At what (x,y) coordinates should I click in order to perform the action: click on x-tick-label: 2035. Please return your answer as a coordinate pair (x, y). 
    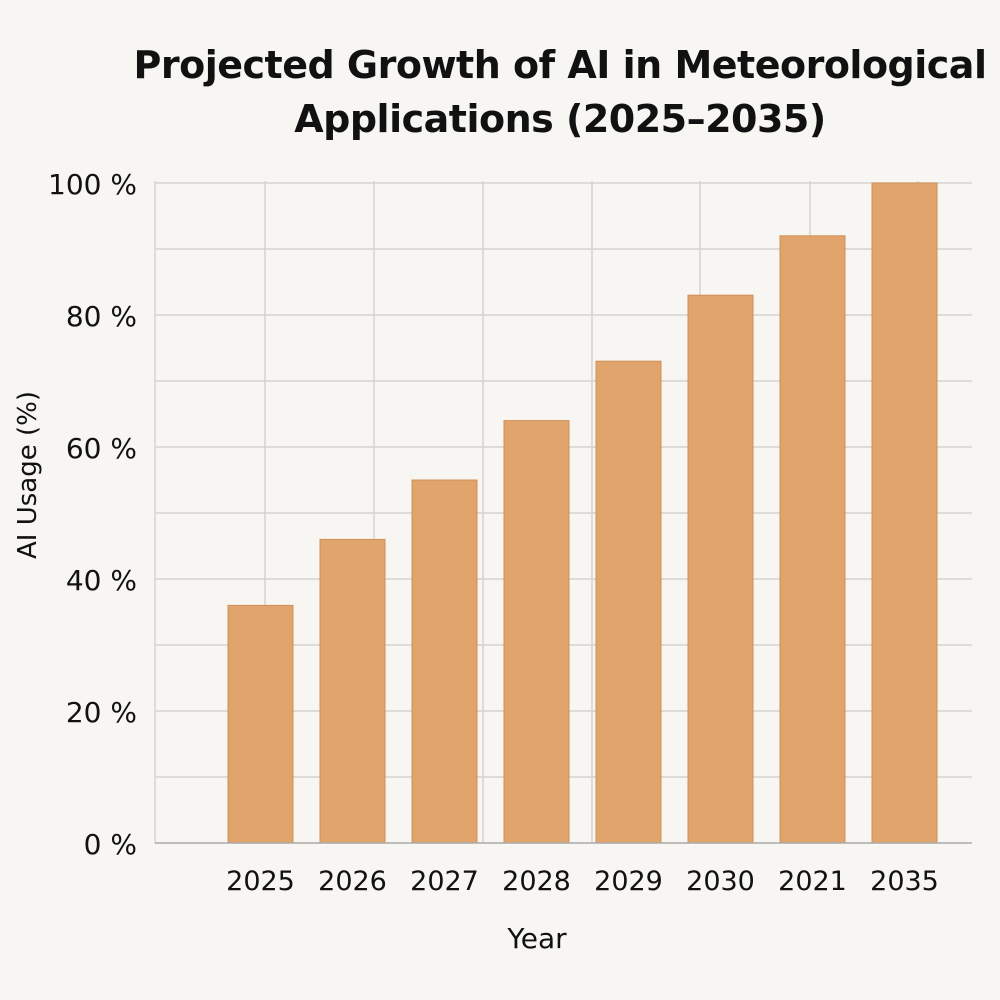
    Looking at the image, I should click on (904, 881).